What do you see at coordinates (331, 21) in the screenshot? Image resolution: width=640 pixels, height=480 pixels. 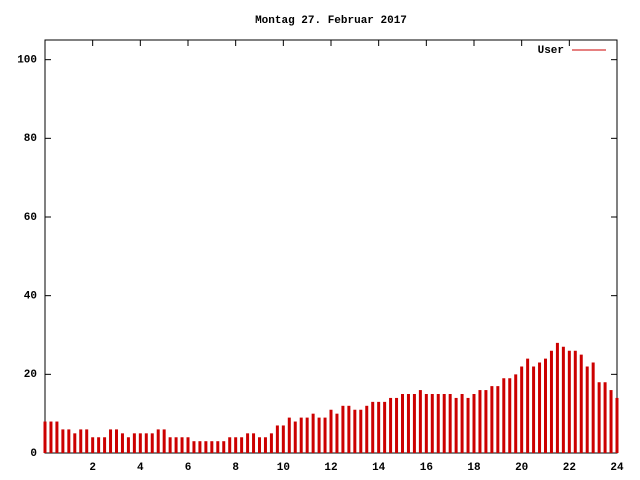 I see `chart-title: Montag 27. Februar 2017` at bounding box center [331, 21].